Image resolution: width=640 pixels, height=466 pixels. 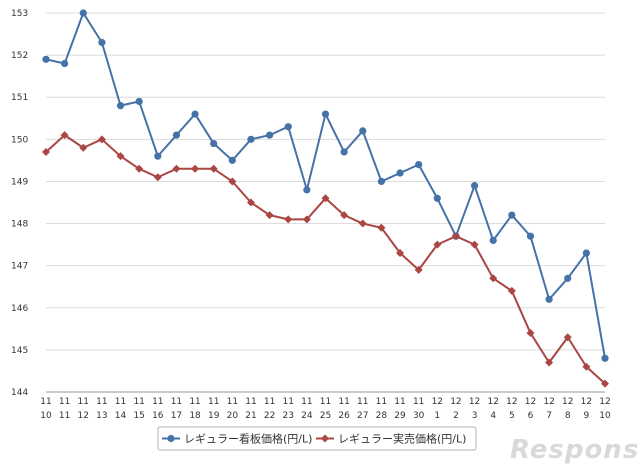 What do you see at coordinates (325, 438) in the screenshot?
I see `legend-marker-actual` at bounding box center [325, 438].